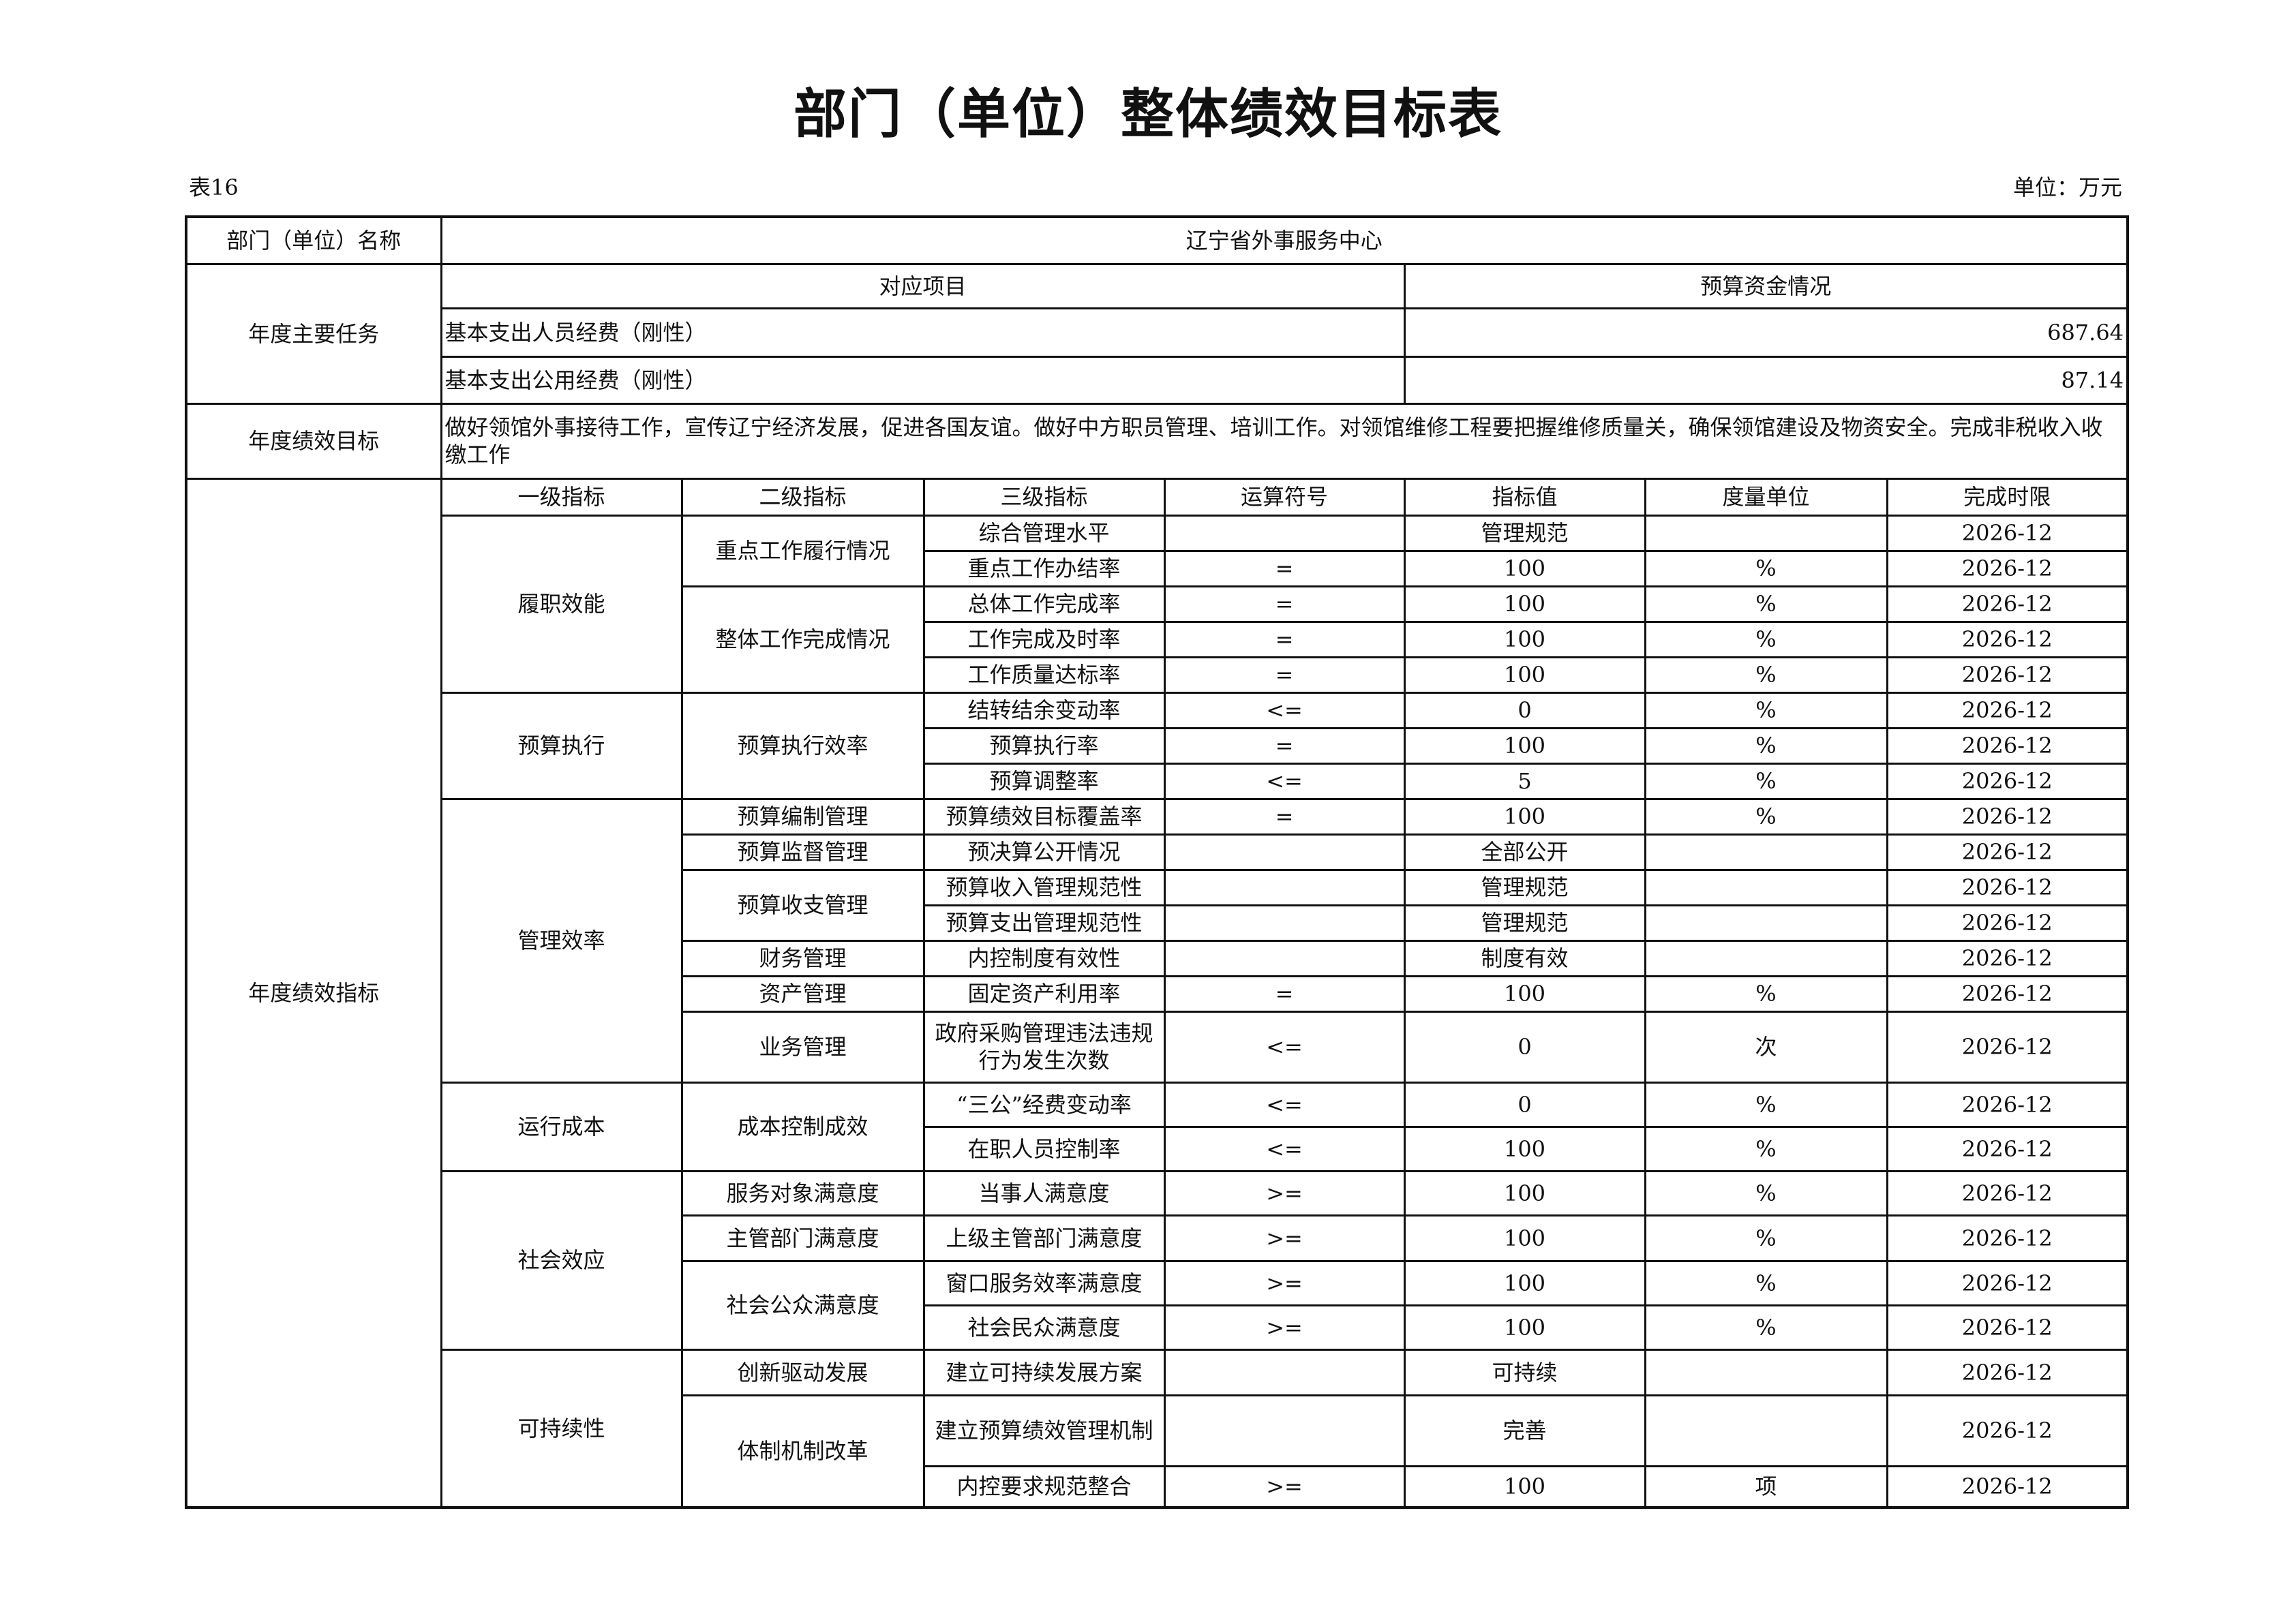 This screenshot has width=2296, height=1622. Describe the element at coordinates (1147, 114) in the screenshot. I see `page-title: 部门（单位）整体绩效目标表` at that location.